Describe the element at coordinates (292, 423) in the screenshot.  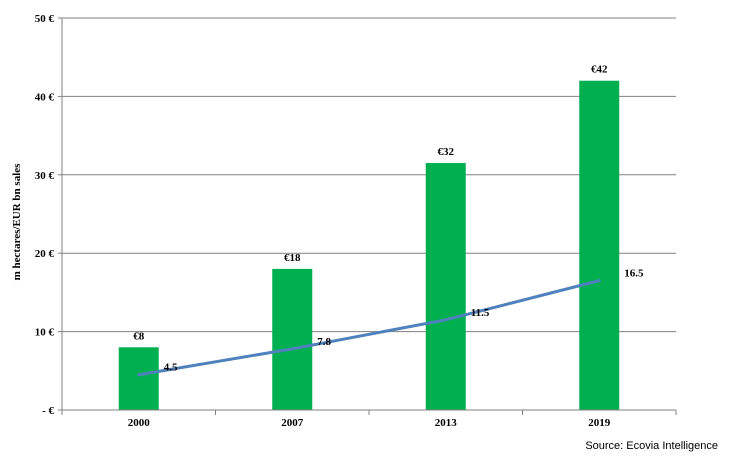
I see `x-tick-label: 2007` at that location.